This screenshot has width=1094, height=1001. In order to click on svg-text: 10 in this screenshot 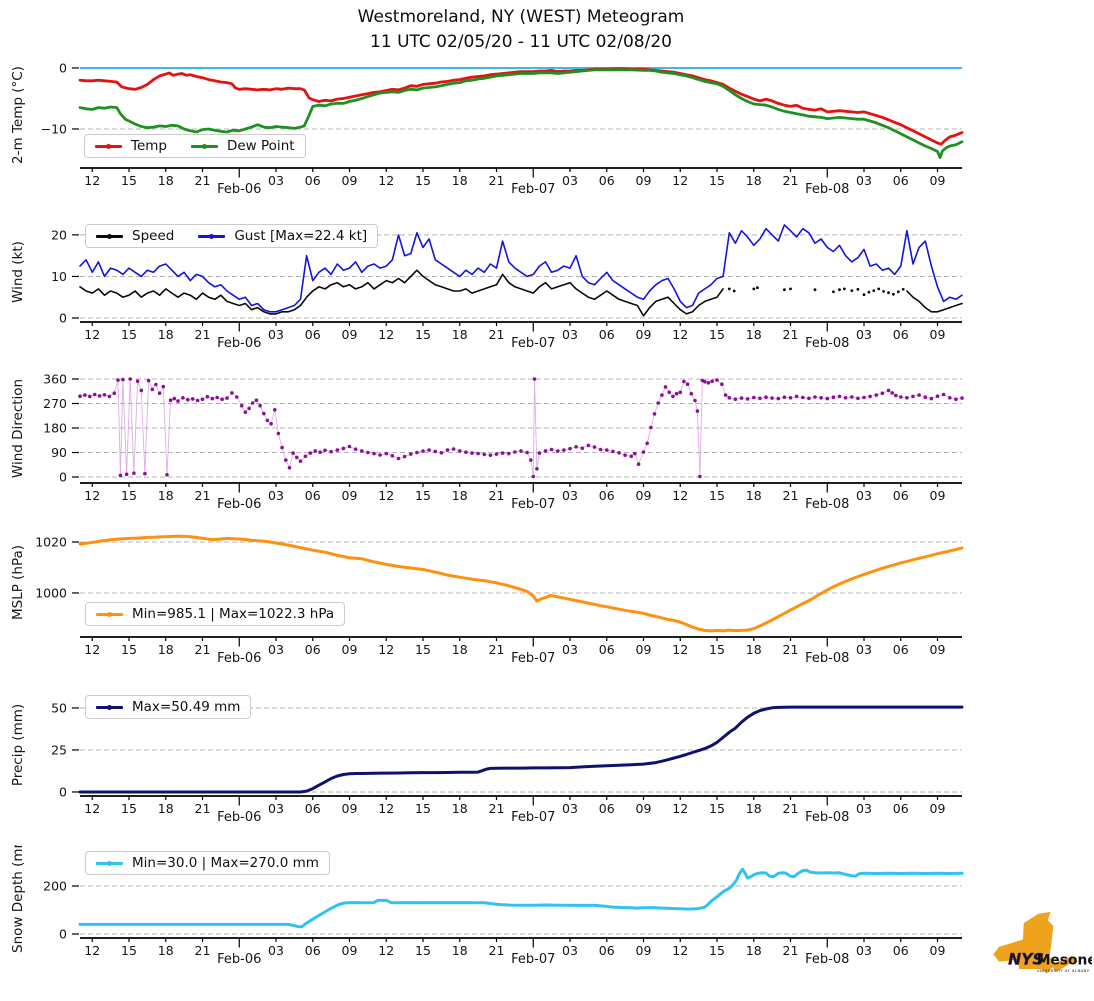, I will do `click(59, 276)`.